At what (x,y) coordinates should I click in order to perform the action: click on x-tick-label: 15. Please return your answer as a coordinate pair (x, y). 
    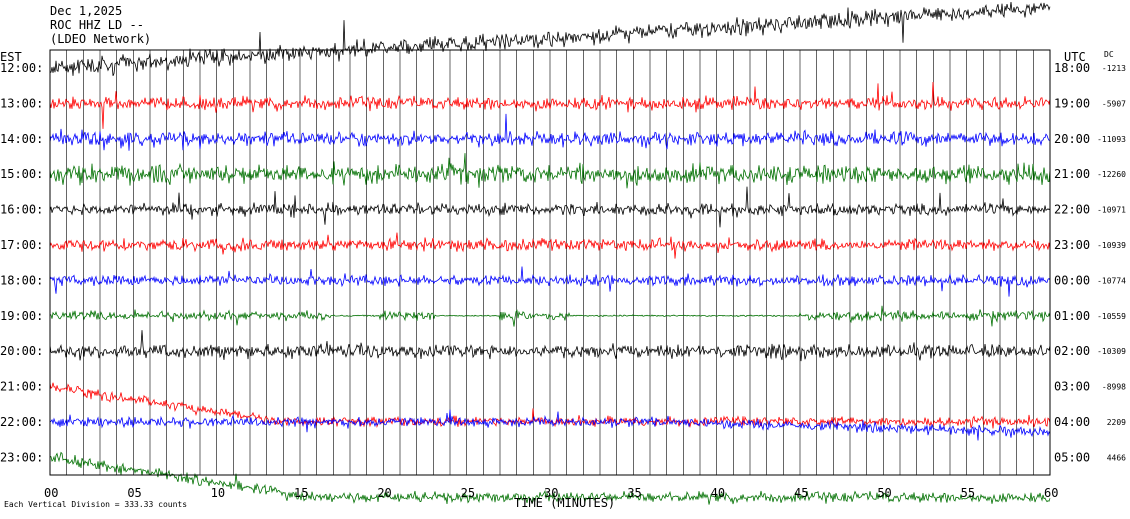
    Looking at the image, I should click on (301, 493).